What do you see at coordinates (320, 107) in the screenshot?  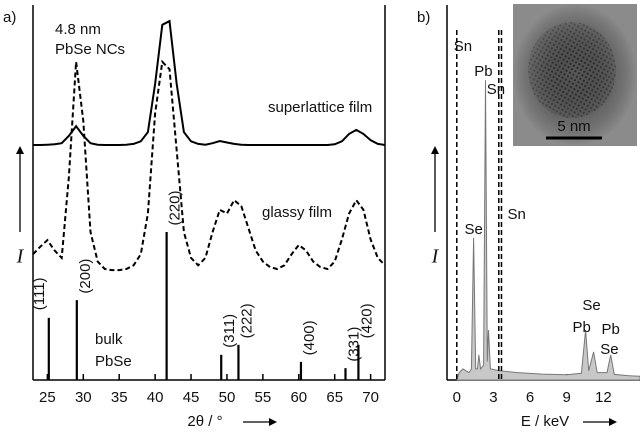 I see `series-label: superlattice film` at bounding box center [320, 107].